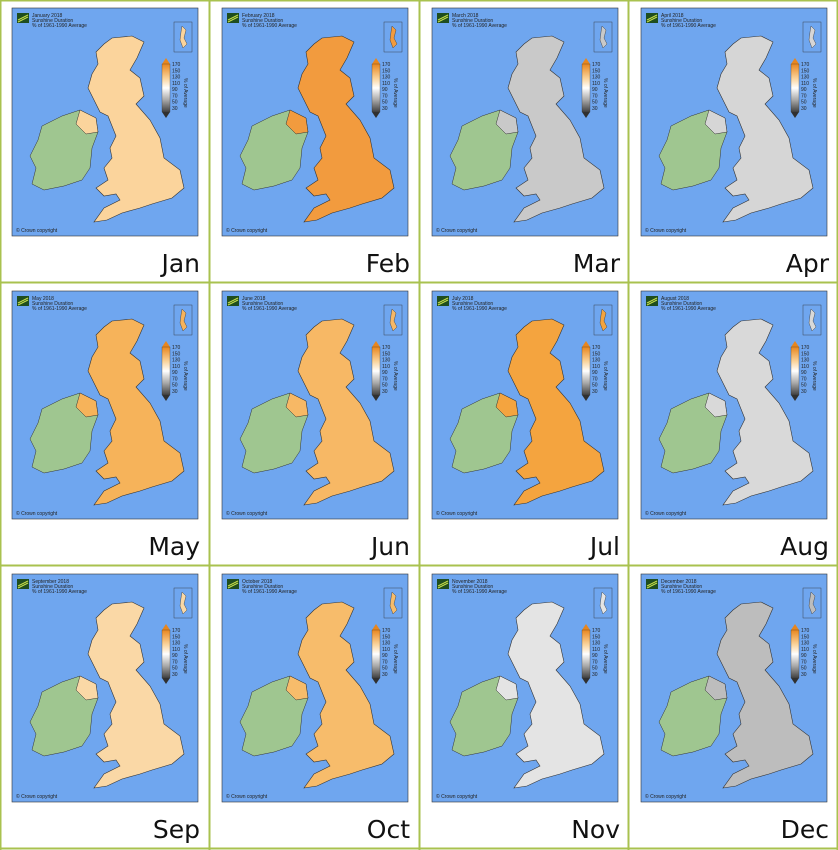 The height and width of the screenshot is (850, 838). Describe the element at coordinates (179, 263) in the screenshot. I see `month-label: Jan` at that location.